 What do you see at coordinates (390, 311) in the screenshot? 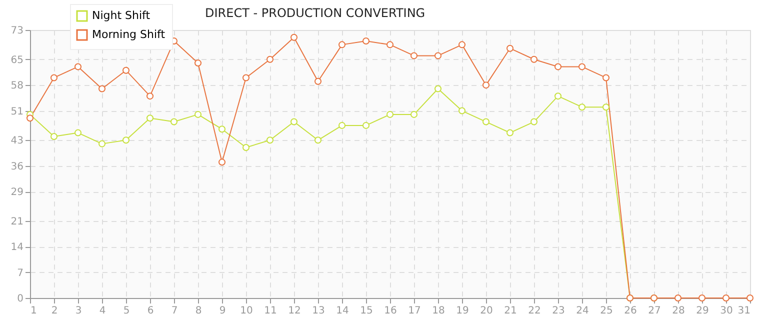
I see `x-tick-label: 16` at bounding box center [390, 311].